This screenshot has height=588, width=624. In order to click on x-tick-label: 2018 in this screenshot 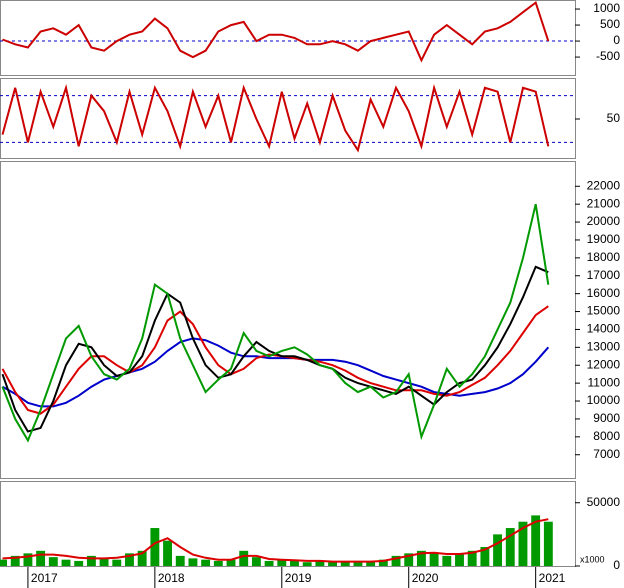, I will do `click(171, 578)`.